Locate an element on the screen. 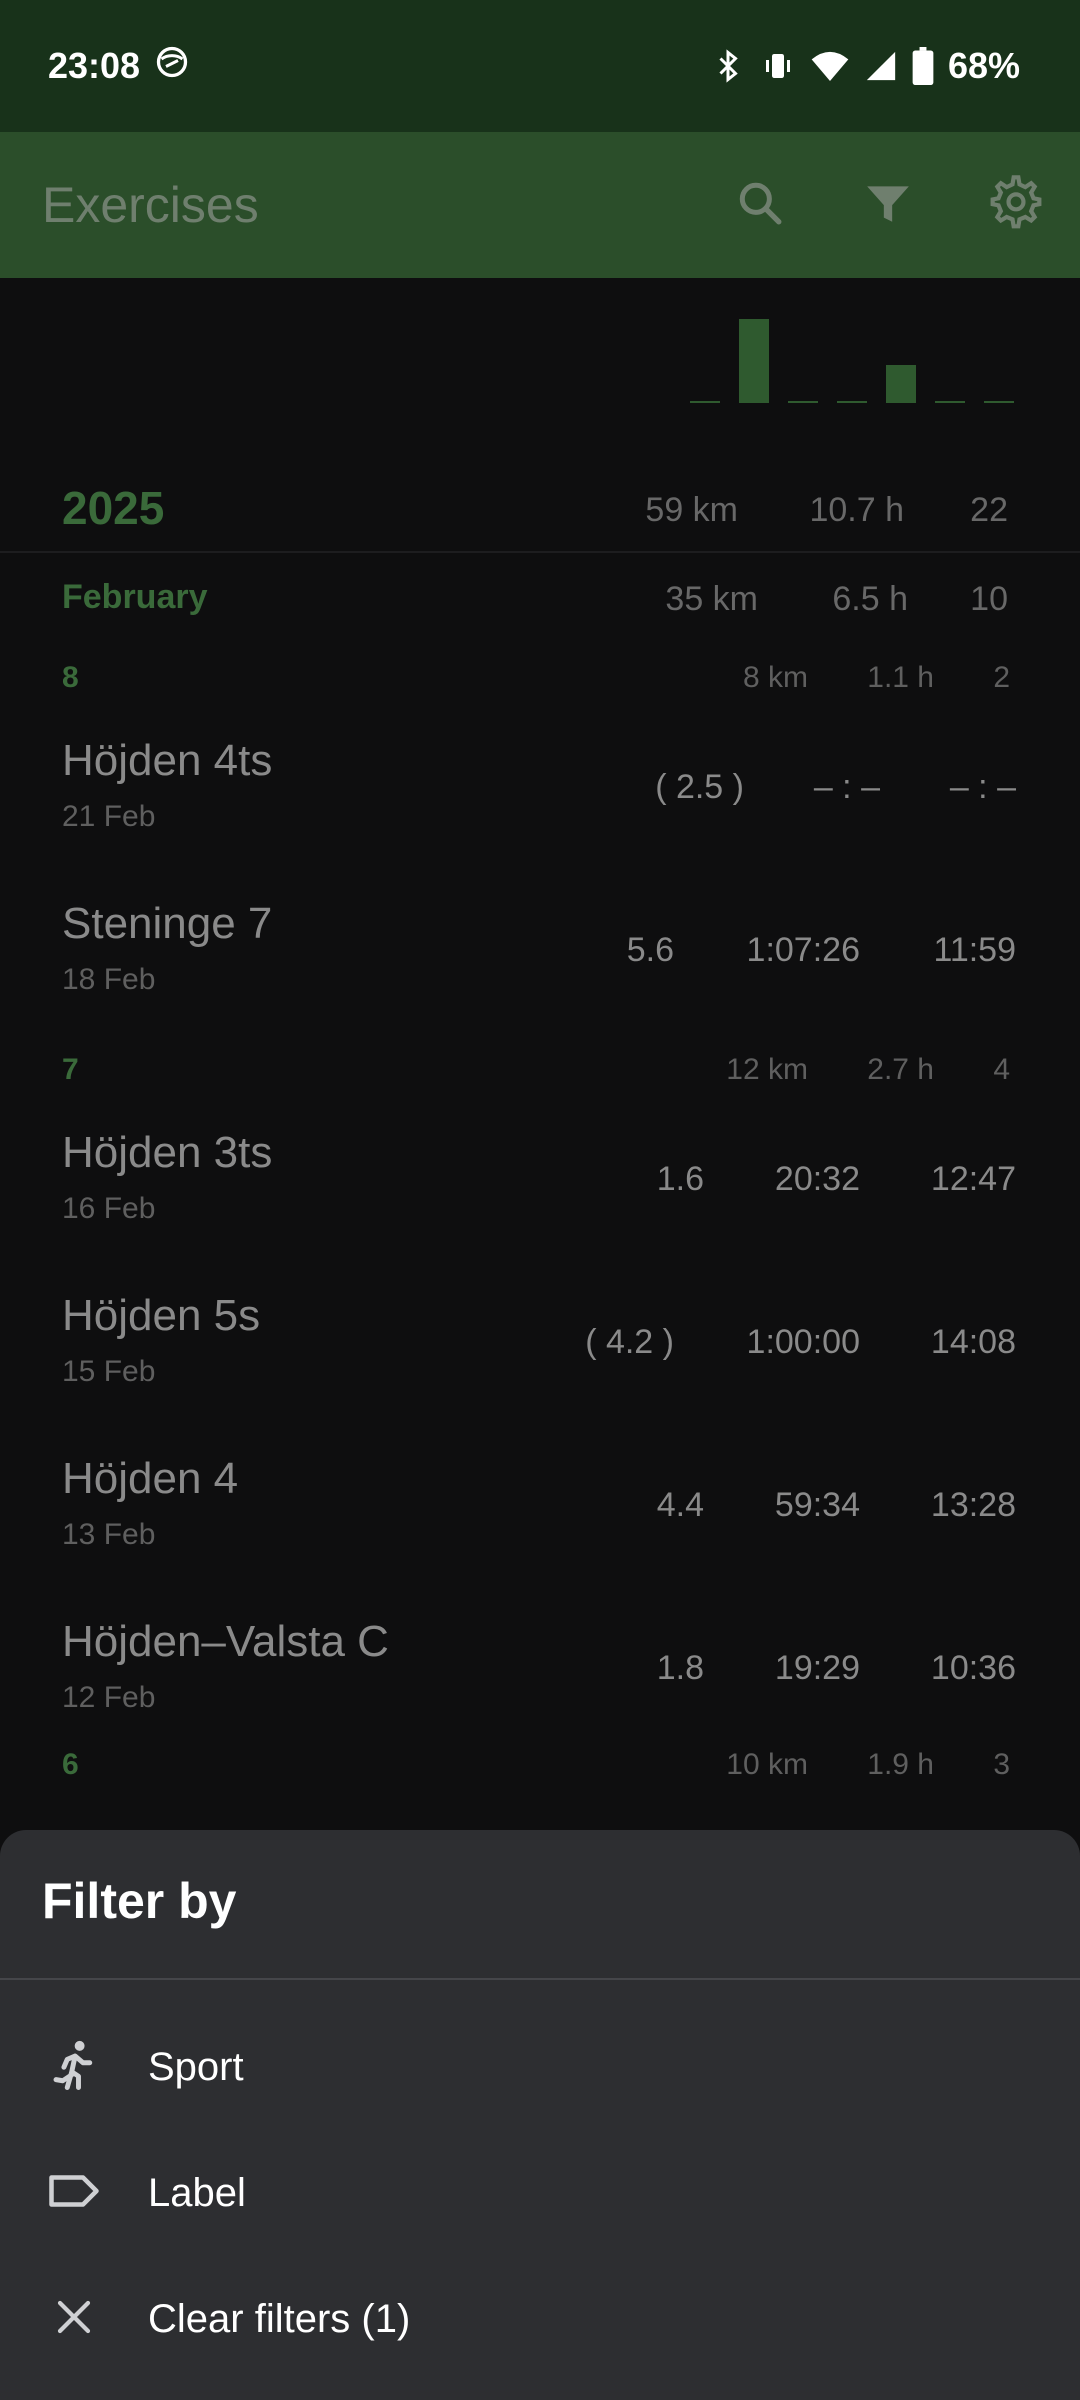 This screenshot has height=2400, width=1080. search-icon is located at coordinates (760, 205).